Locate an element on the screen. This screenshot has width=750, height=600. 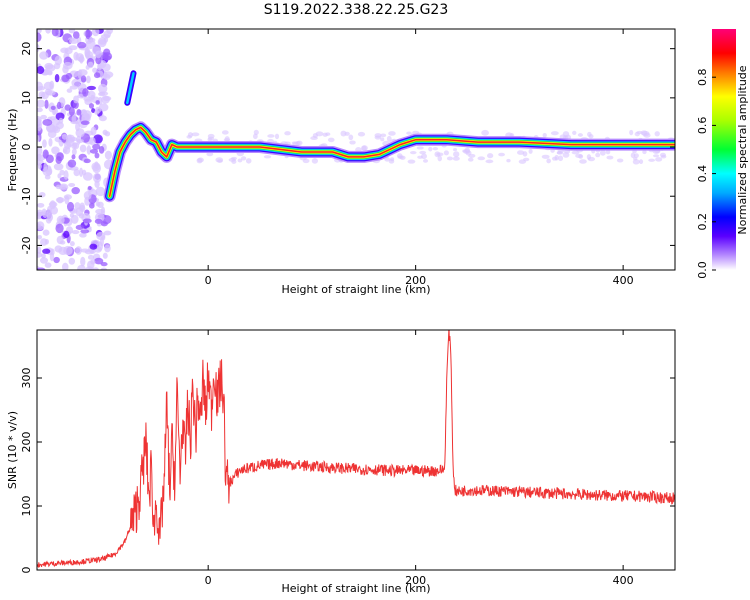
x-tick-label: 400 is located at coordinates (623, 280).